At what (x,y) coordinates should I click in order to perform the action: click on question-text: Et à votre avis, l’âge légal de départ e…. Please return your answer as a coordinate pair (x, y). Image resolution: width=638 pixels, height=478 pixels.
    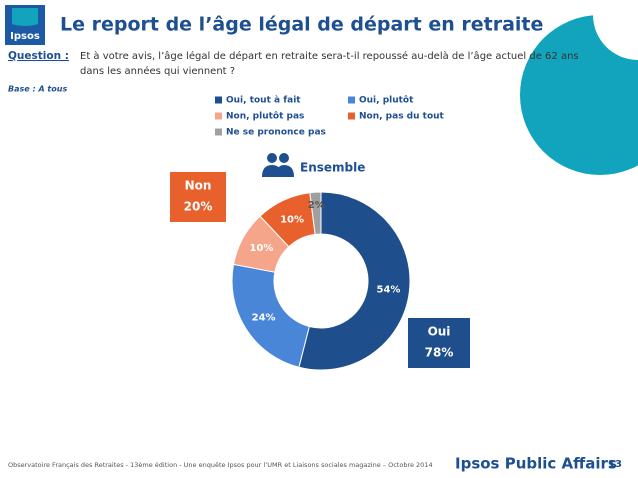
    Looking at the image, I should click on (329, 56).